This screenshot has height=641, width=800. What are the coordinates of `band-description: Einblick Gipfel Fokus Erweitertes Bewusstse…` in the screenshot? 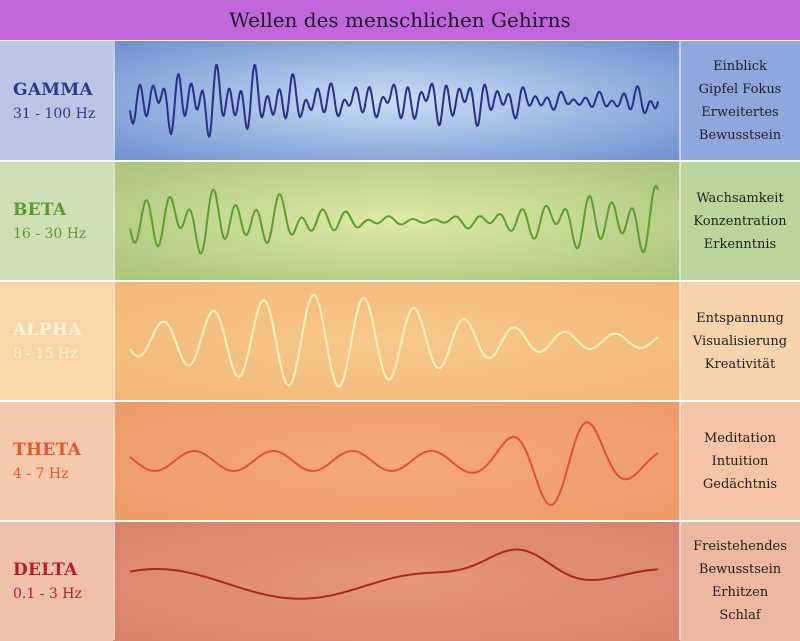 It's located at (740, 101).